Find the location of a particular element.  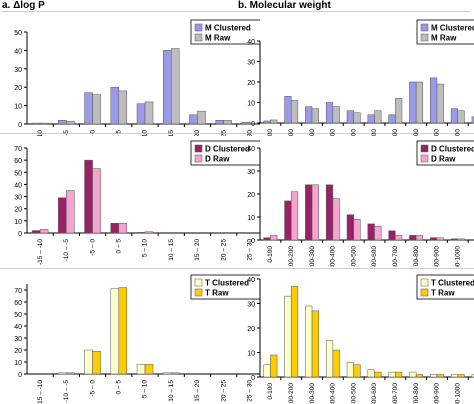

x-tick-label: 0 – 5 is located at coordinates (118, 387).